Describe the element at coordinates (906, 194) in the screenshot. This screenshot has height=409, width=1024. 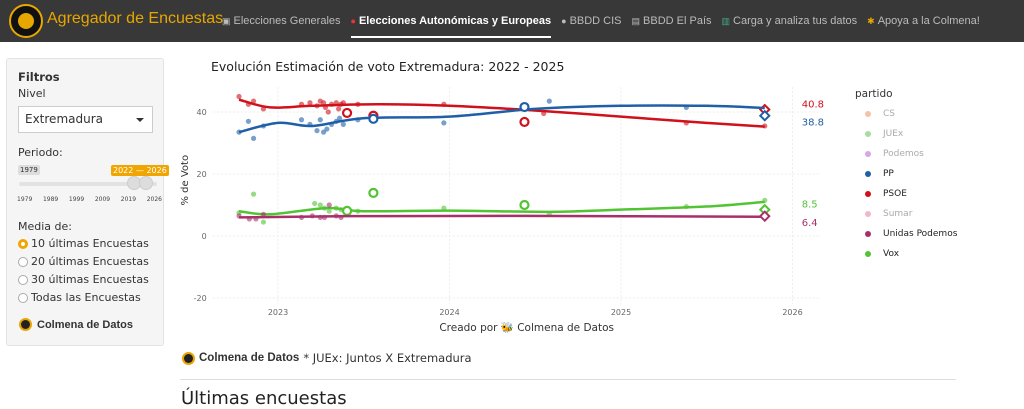
I see `legend-item: PSOE` at that location.